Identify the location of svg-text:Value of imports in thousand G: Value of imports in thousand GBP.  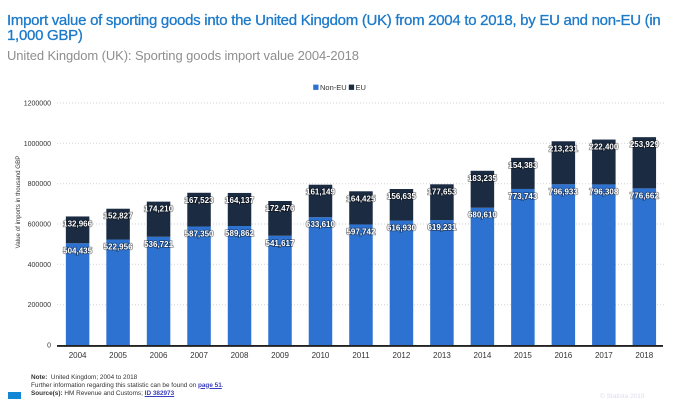
(18, 202).